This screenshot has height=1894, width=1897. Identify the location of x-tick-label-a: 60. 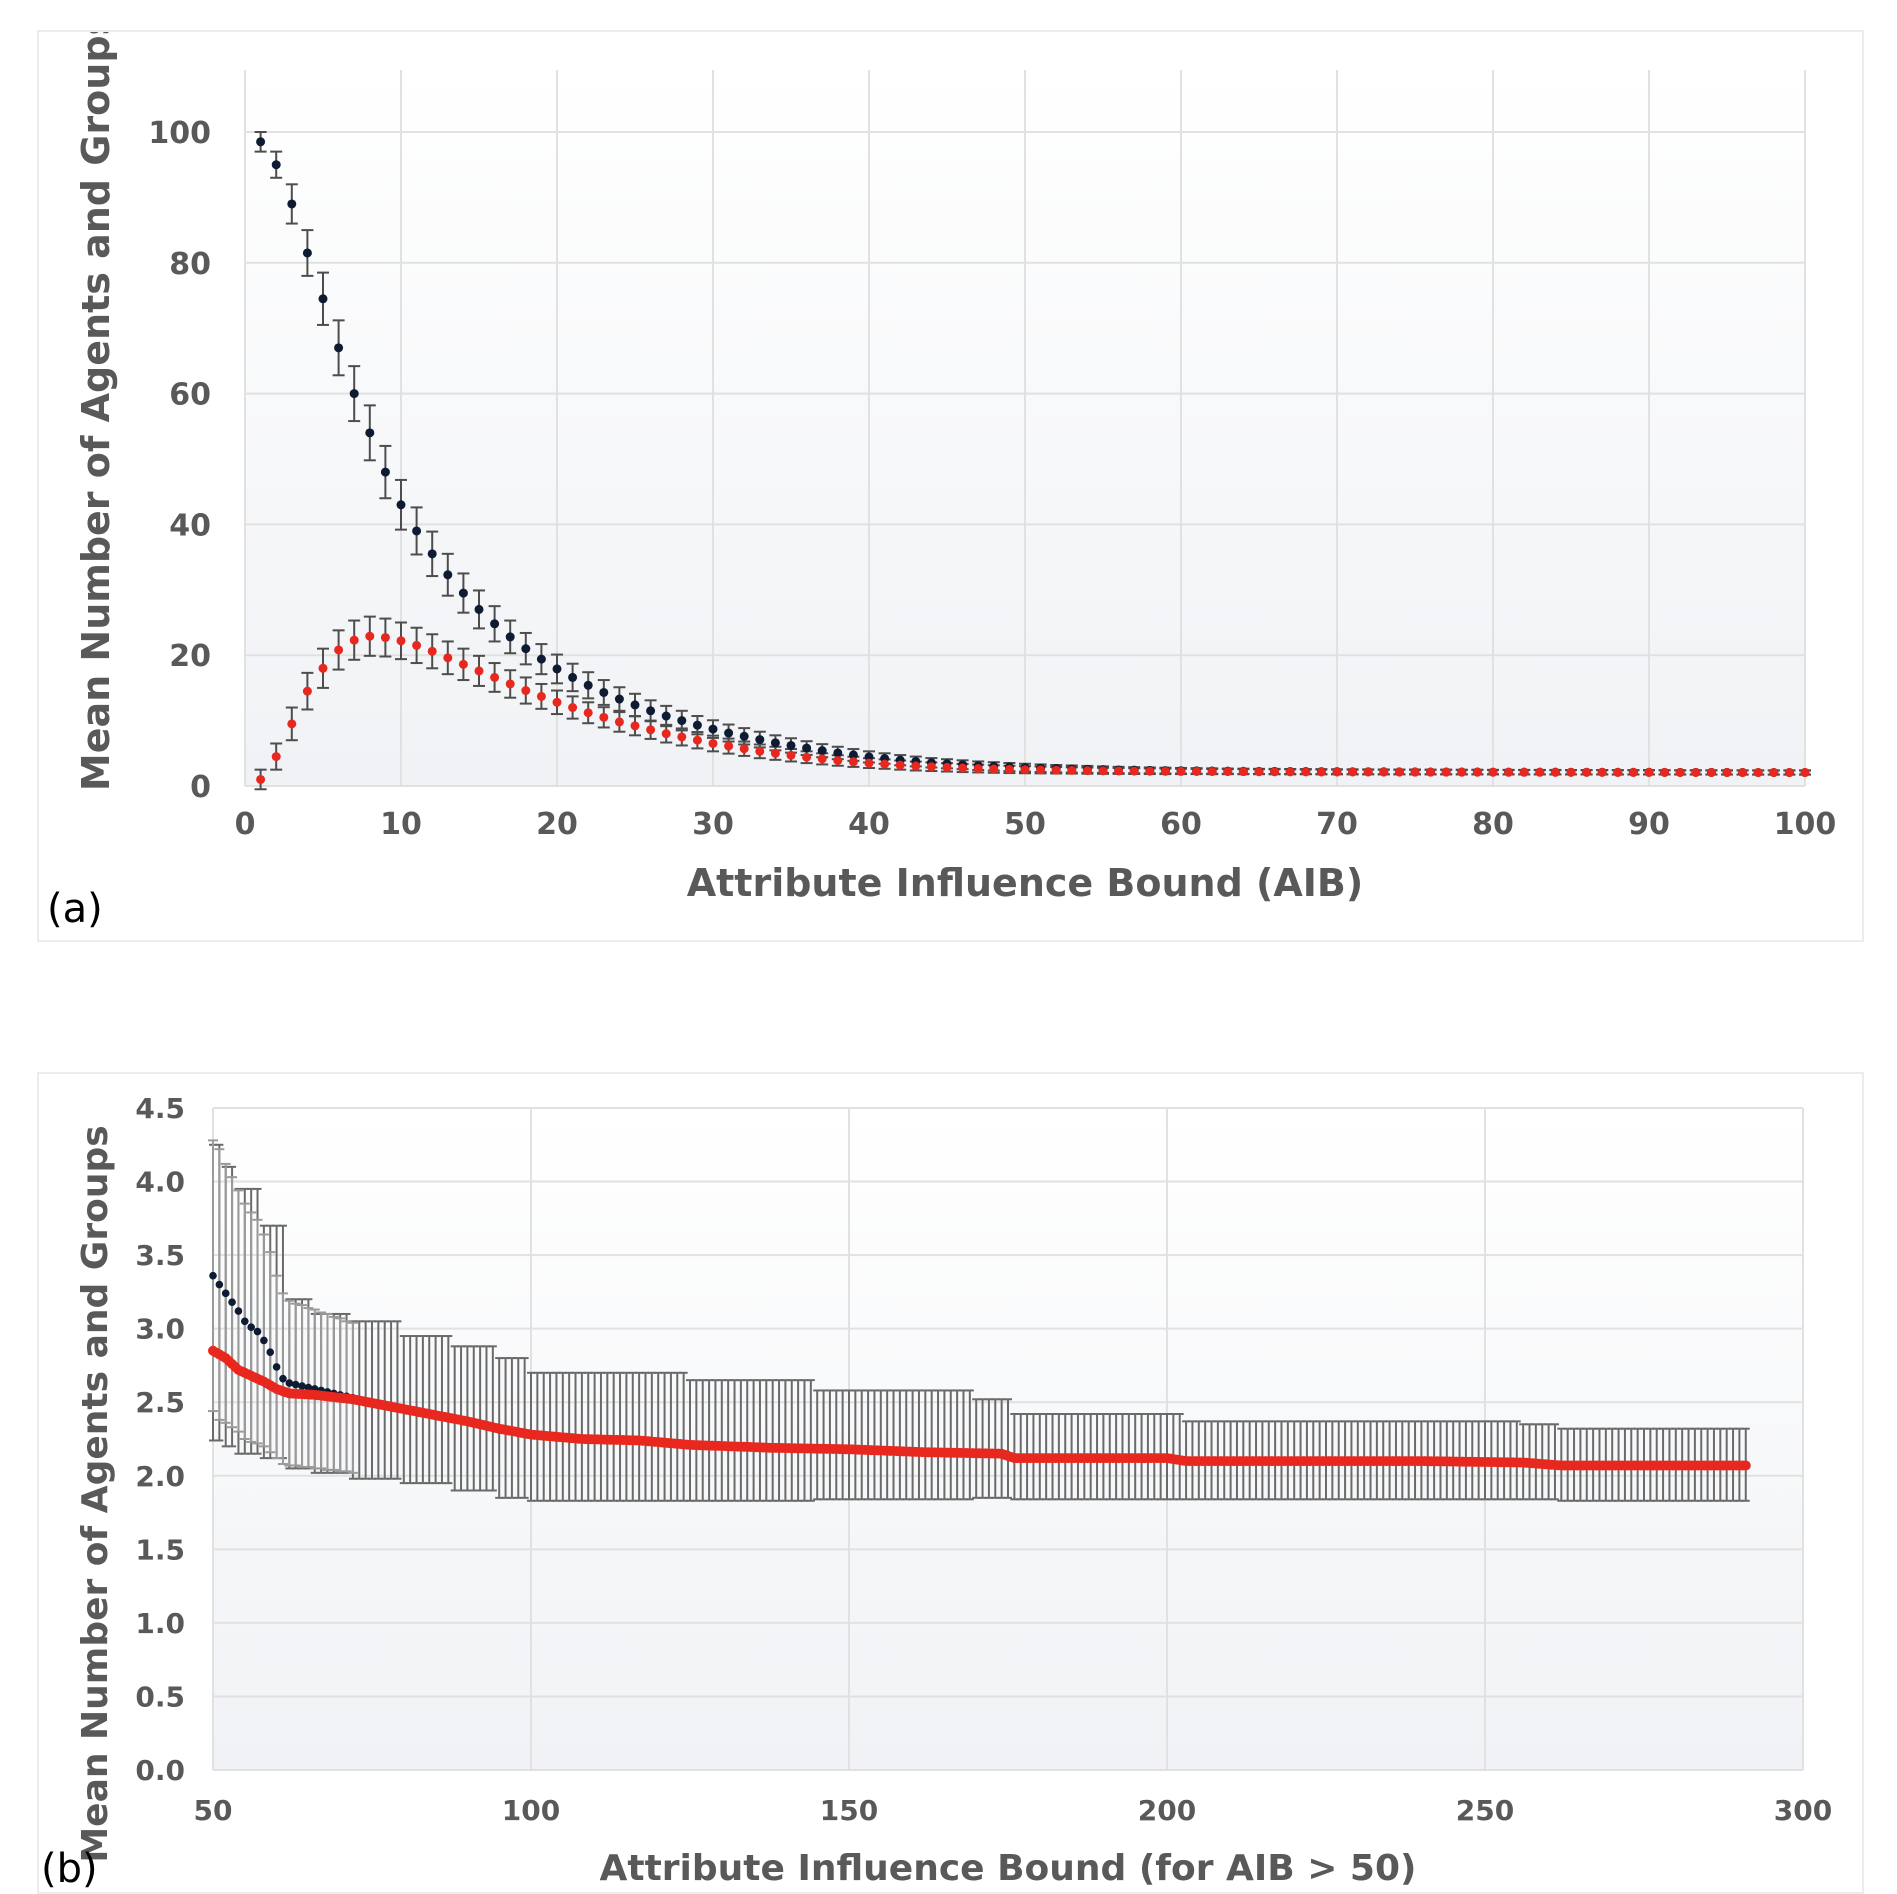
(1181, 824).